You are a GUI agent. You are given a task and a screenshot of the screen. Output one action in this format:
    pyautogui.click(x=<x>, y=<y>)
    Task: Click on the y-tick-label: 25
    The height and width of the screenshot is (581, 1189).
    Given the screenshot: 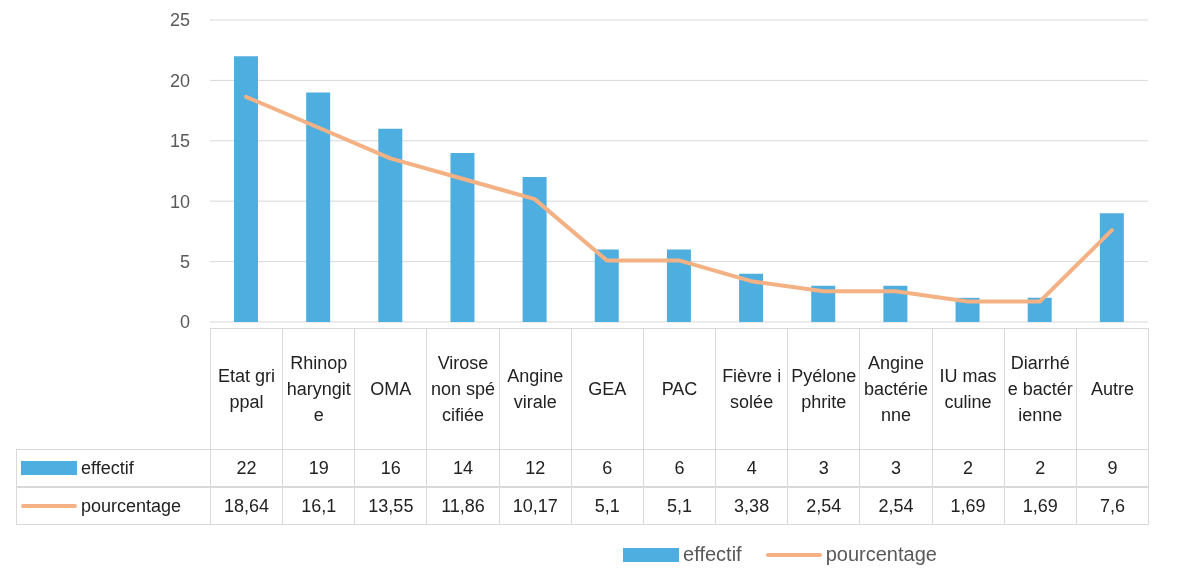 What is the action you would take?
    pyautogui.click(x=179, y=20)
    